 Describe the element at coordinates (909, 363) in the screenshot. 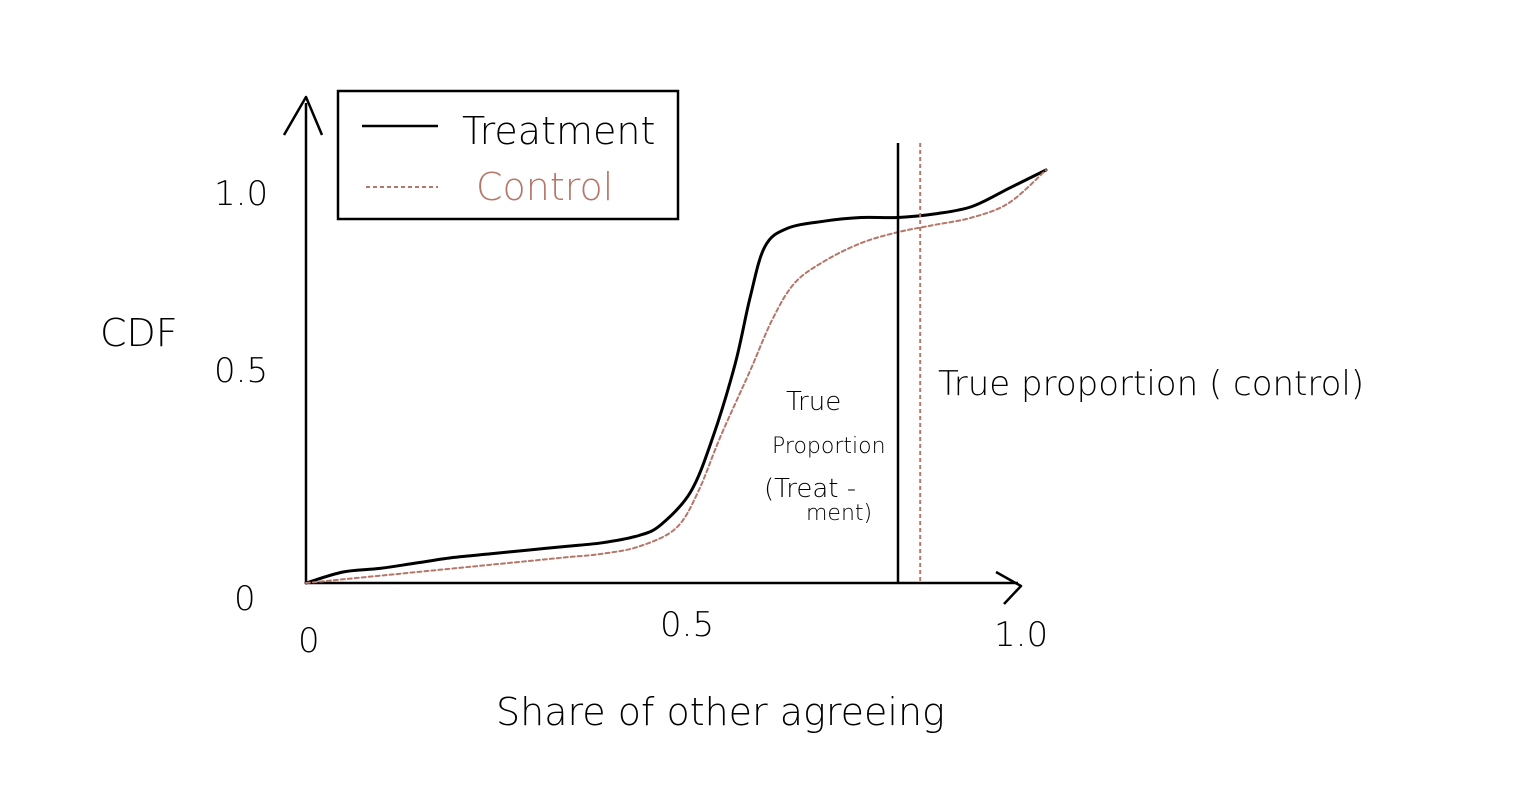

I see `vertical-lines-layer` at that location.